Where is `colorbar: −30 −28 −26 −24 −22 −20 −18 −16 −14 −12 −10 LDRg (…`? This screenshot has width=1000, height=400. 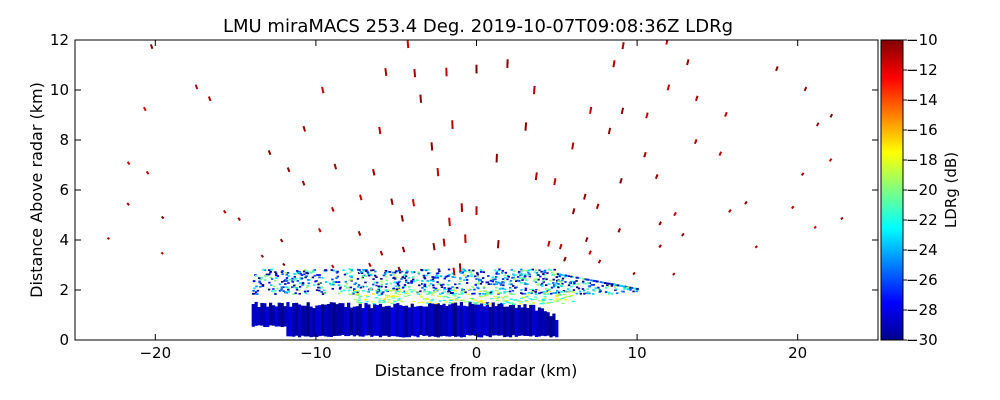
colorbar: −30 −28 −26 −24 −22 −20 −18 −16 −14 −12 −10 LDRg (… is located at coordinates (920, 190).